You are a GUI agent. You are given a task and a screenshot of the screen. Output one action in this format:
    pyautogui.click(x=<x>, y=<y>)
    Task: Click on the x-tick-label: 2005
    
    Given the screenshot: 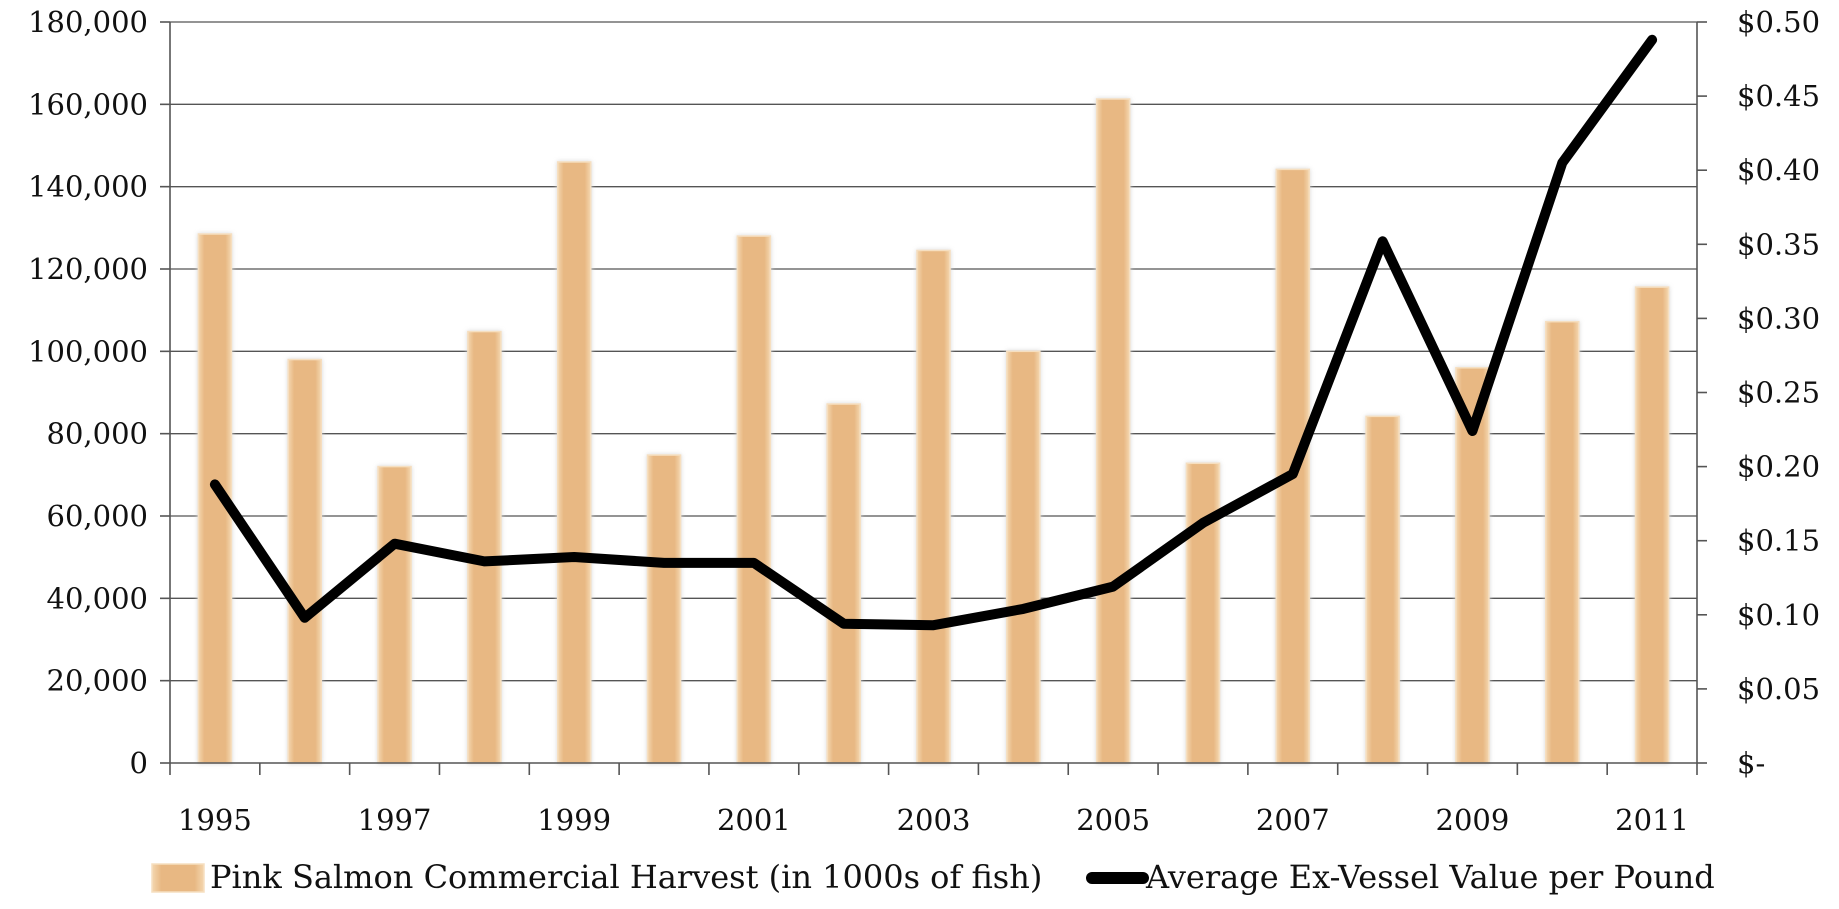 What is the action you would take?
    pyautogui.click(x=1113, y=820)
    